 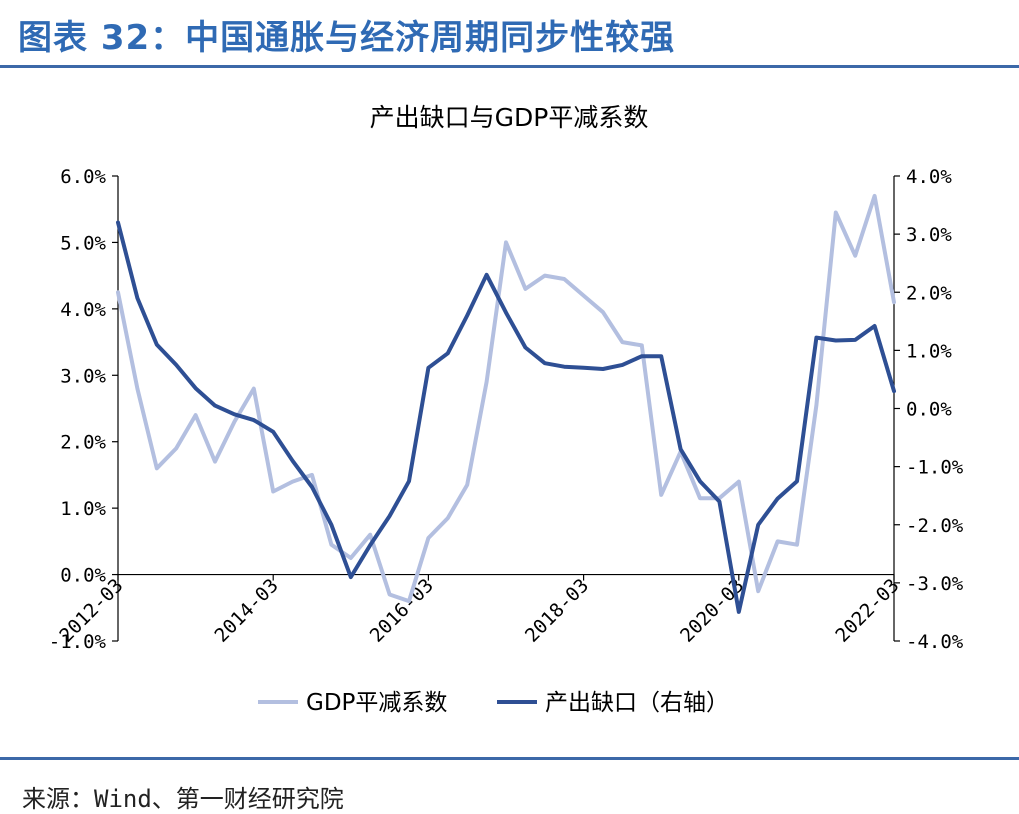 I want to click on right-tick-label: -2.0%, so click(x=935, y=526).